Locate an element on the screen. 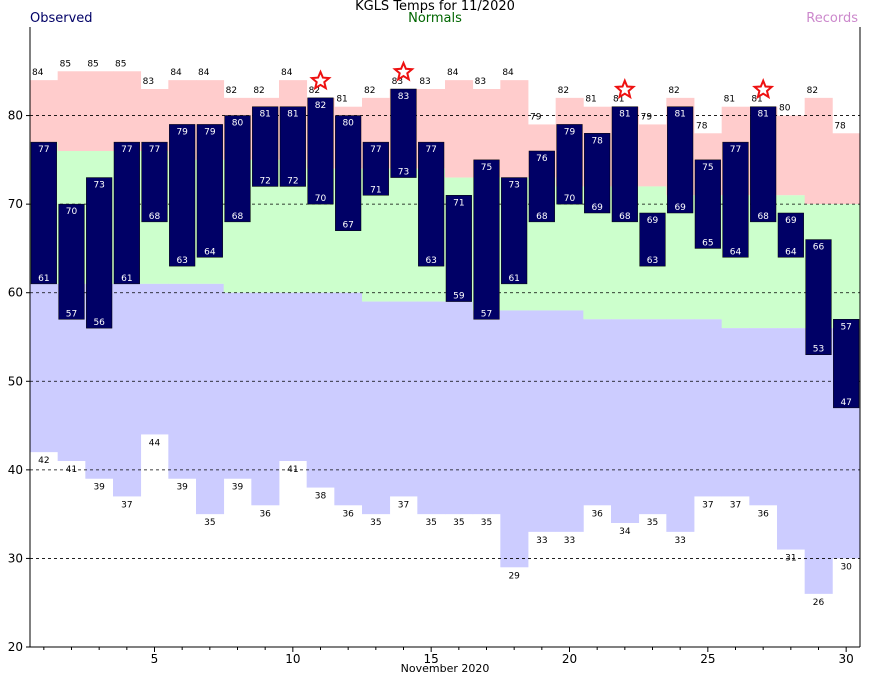 The height and width of the screenshot is (676, 870). record-high-label: 80 is located at coordinates (785, 109).